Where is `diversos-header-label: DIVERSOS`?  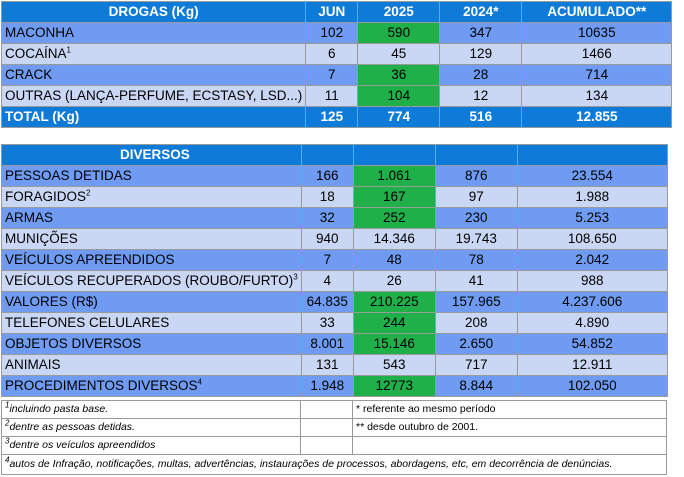 diversos-header-label: DIVERSOS is located at coordinates (151, 155).